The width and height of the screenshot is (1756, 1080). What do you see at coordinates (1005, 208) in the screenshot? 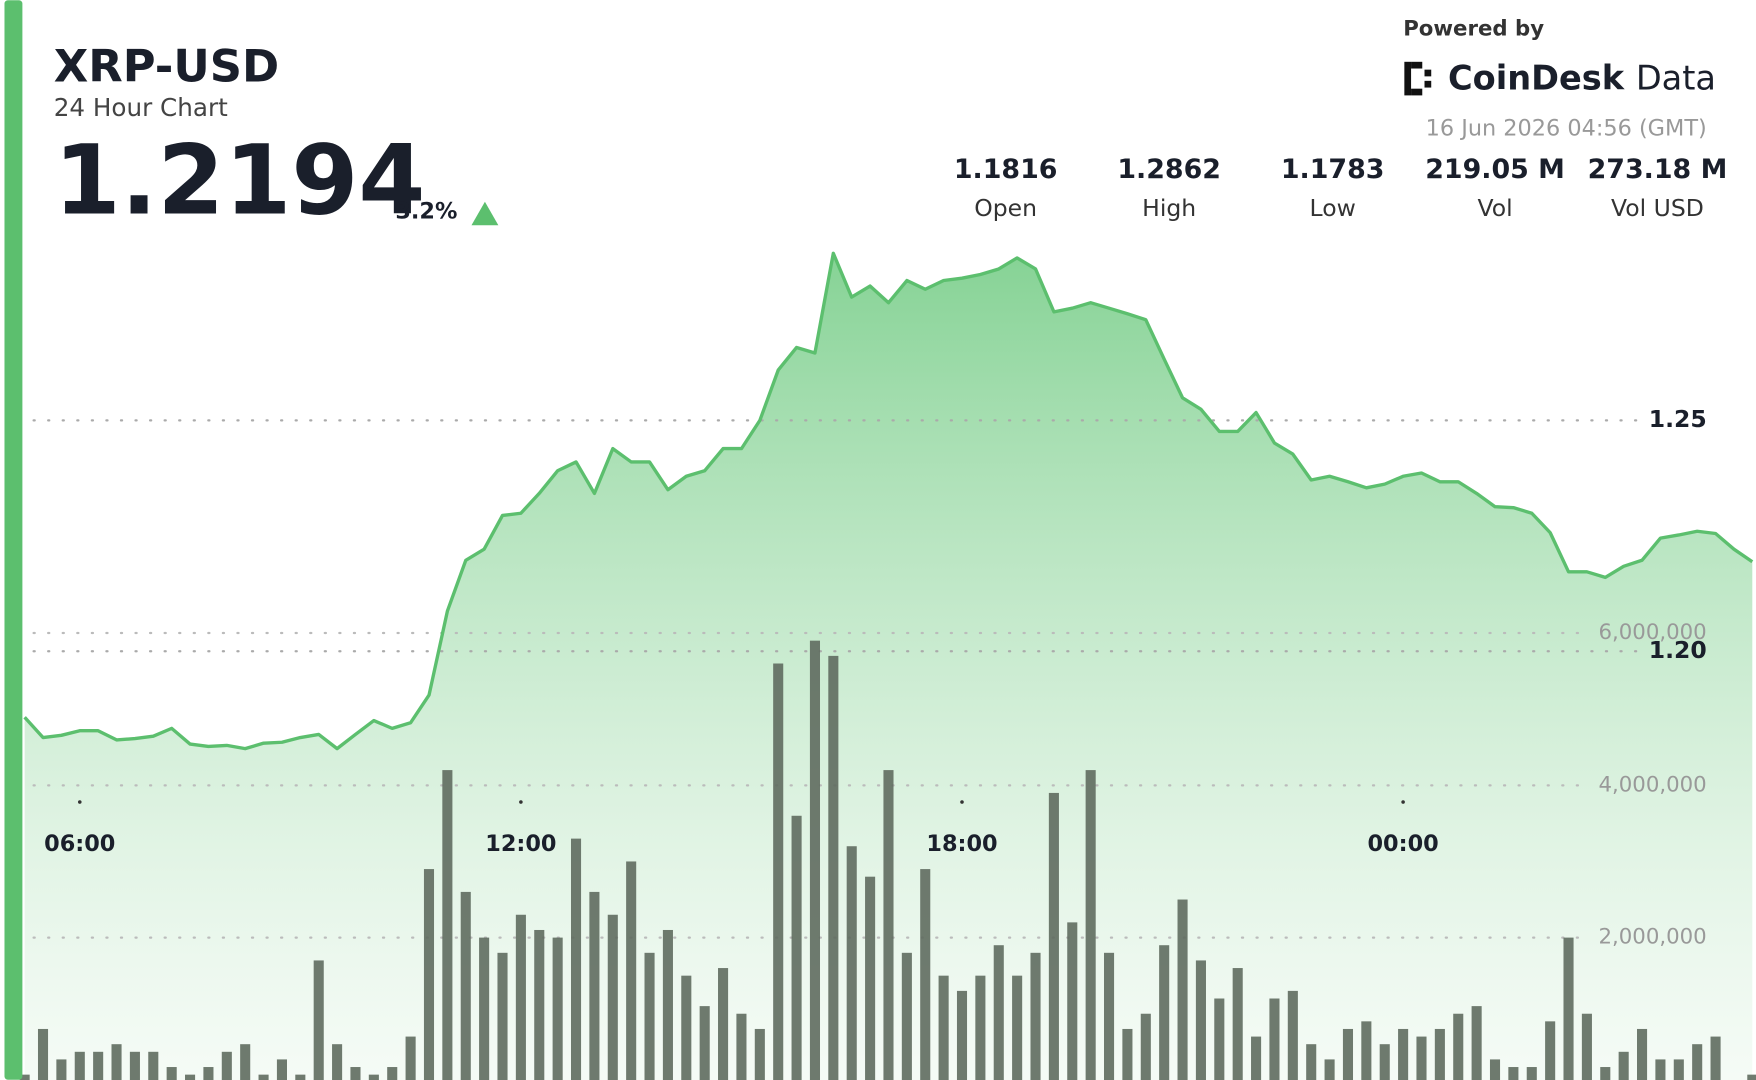
I see `stat-label: Open` at bounding box center [1005, 208].